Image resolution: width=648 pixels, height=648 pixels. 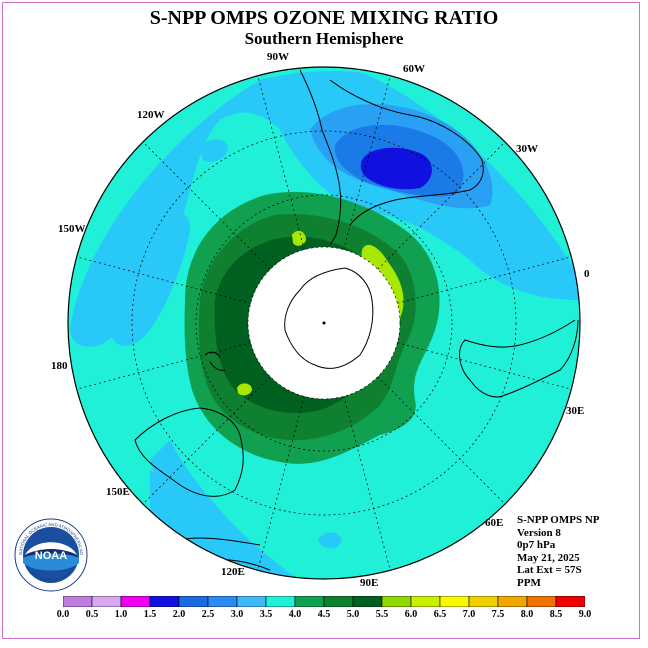 I want to click on africa-outline, so click(x=519, y=358).